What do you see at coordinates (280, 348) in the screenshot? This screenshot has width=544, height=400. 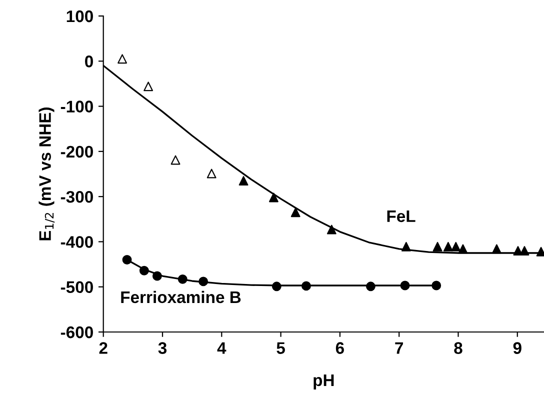 I see `x-tick-label: 5` at bounding box center [280, 348].